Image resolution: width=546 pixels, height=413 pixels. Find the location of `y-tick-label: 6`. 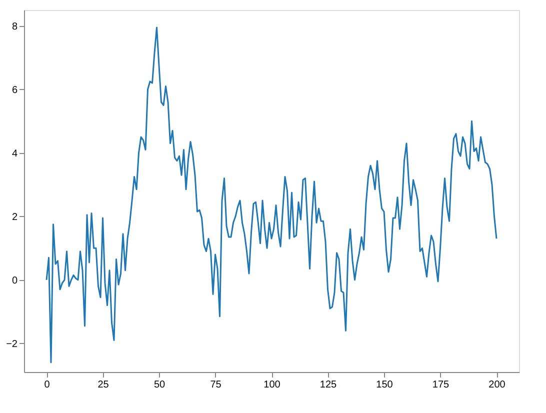

y-tick-label: 6 is located at coordinates (15, 90).